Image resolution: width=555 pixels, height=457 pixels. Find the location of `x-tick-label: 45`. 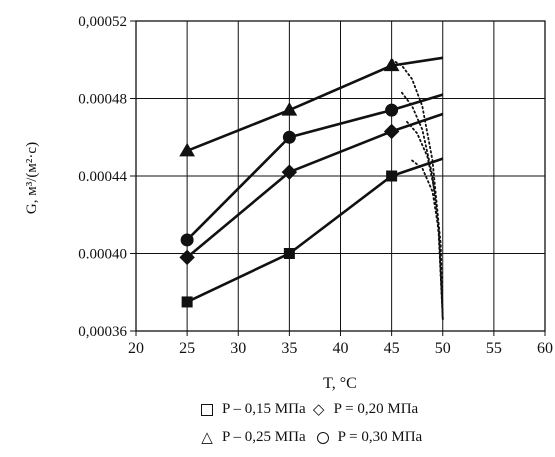

x-tick-label: 45 is located at coordinates (392, 348).